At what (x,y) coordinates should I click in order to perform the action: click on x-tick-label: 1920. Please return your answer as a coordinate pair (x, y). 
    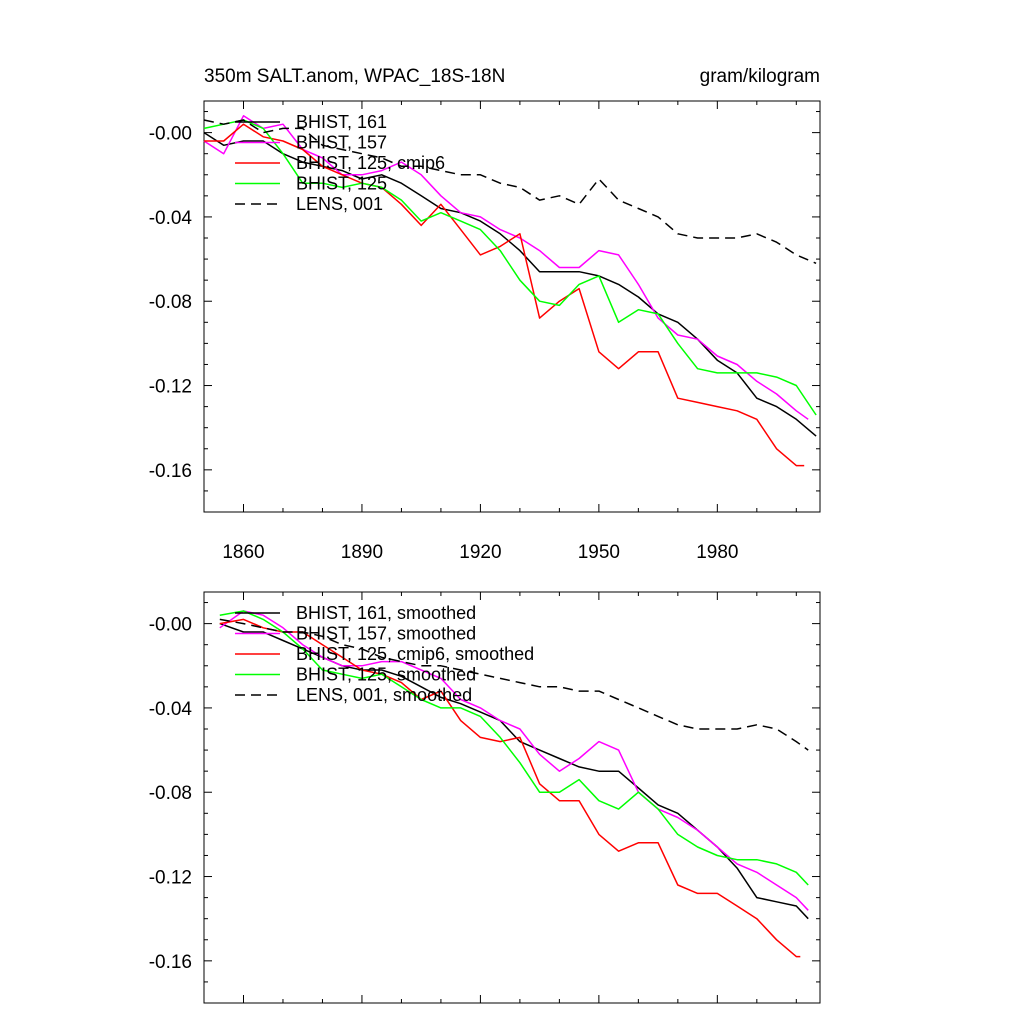
    Looking at the image, I should click on (480, 552).